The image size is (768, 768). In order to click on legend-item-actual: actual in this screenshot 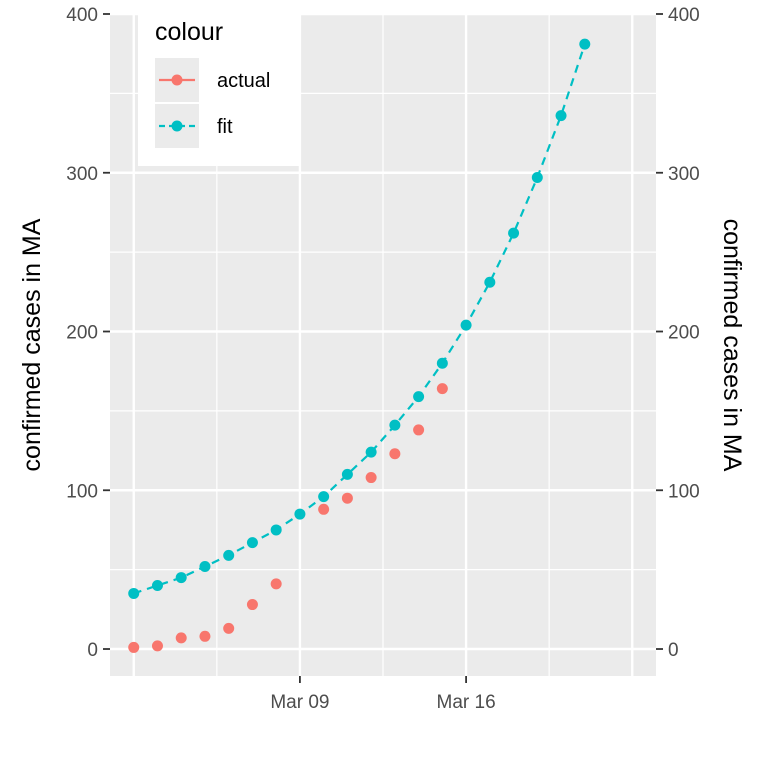, I will do `click(212, 80)`.